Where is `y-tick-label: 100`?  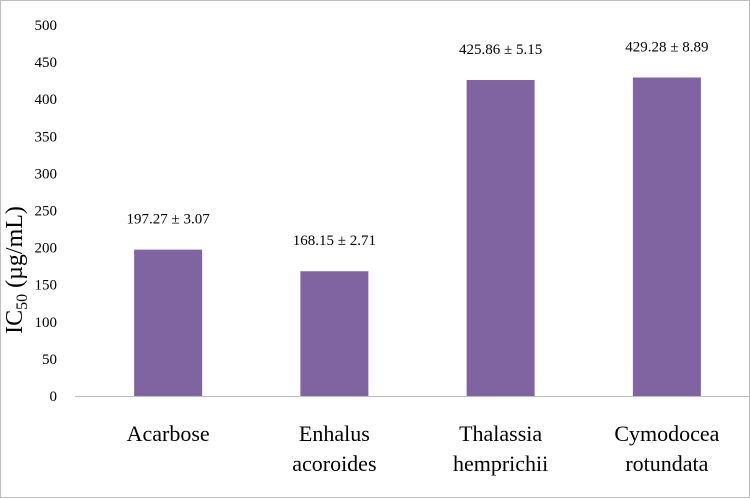 y-tick-label: 100 is located at coordinates (46, 323).